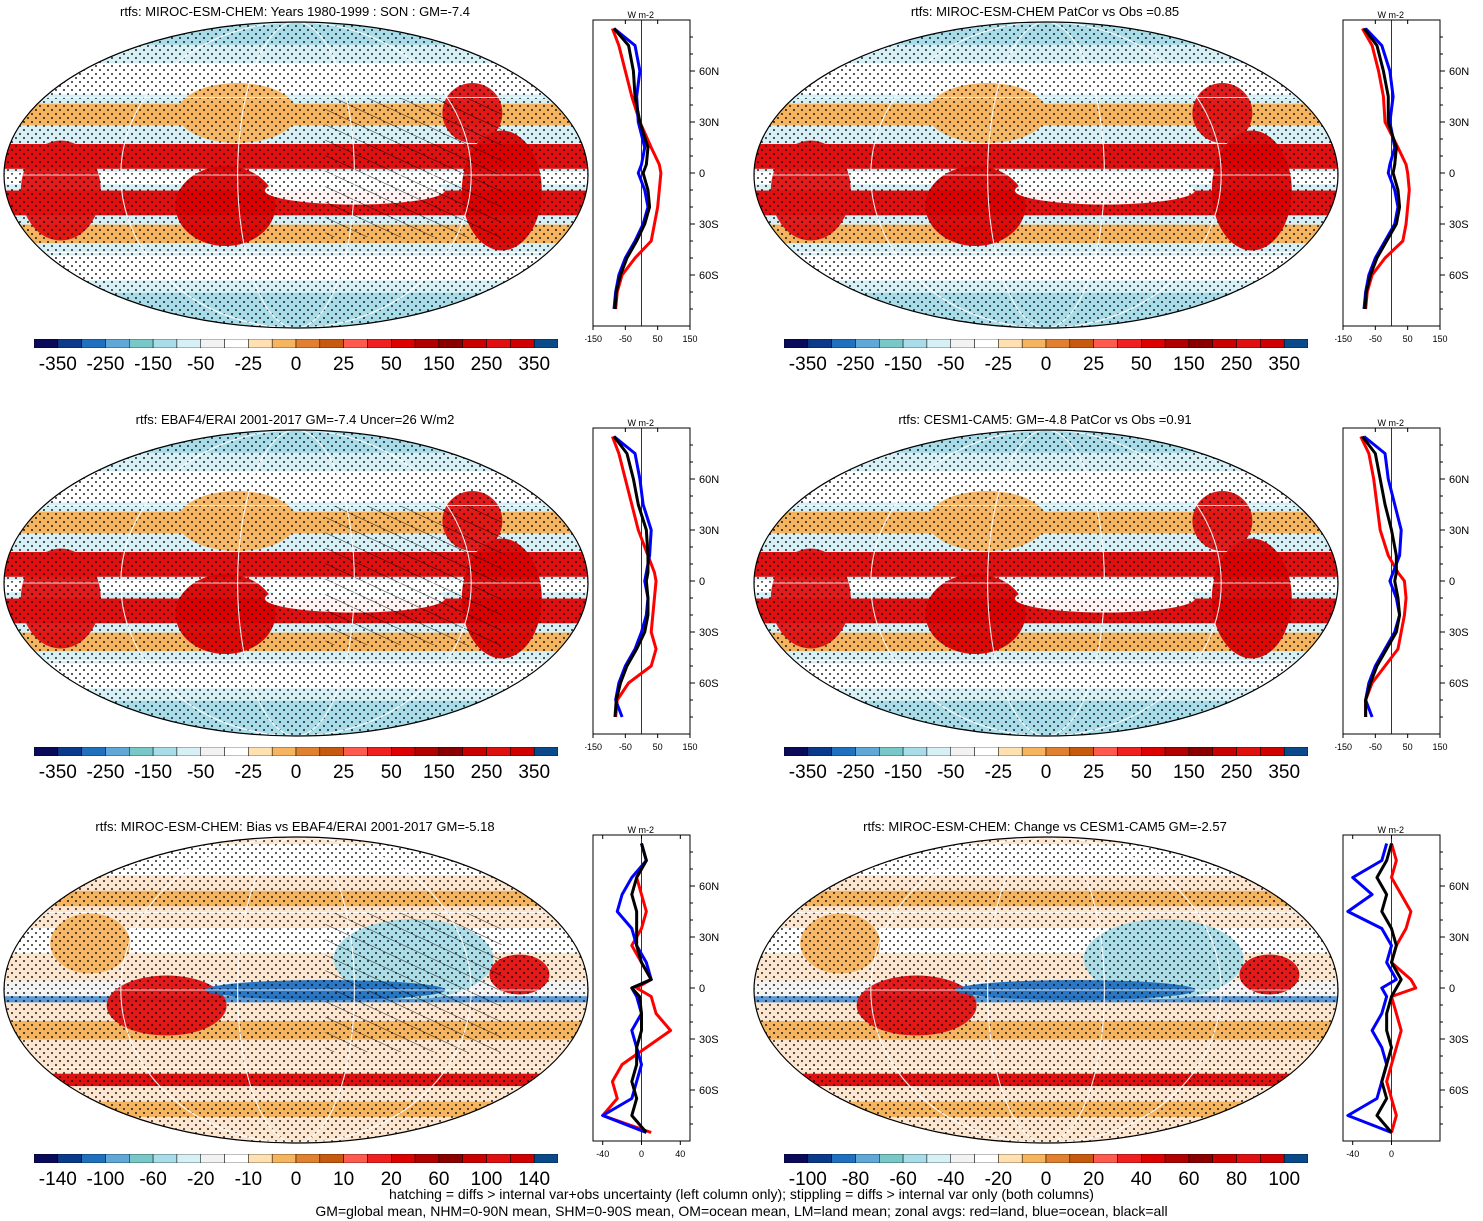 Image resolution: width=1483 pixels, height=1221 pixels. I want to click on zonal-line-ocean, so click(627, 988).